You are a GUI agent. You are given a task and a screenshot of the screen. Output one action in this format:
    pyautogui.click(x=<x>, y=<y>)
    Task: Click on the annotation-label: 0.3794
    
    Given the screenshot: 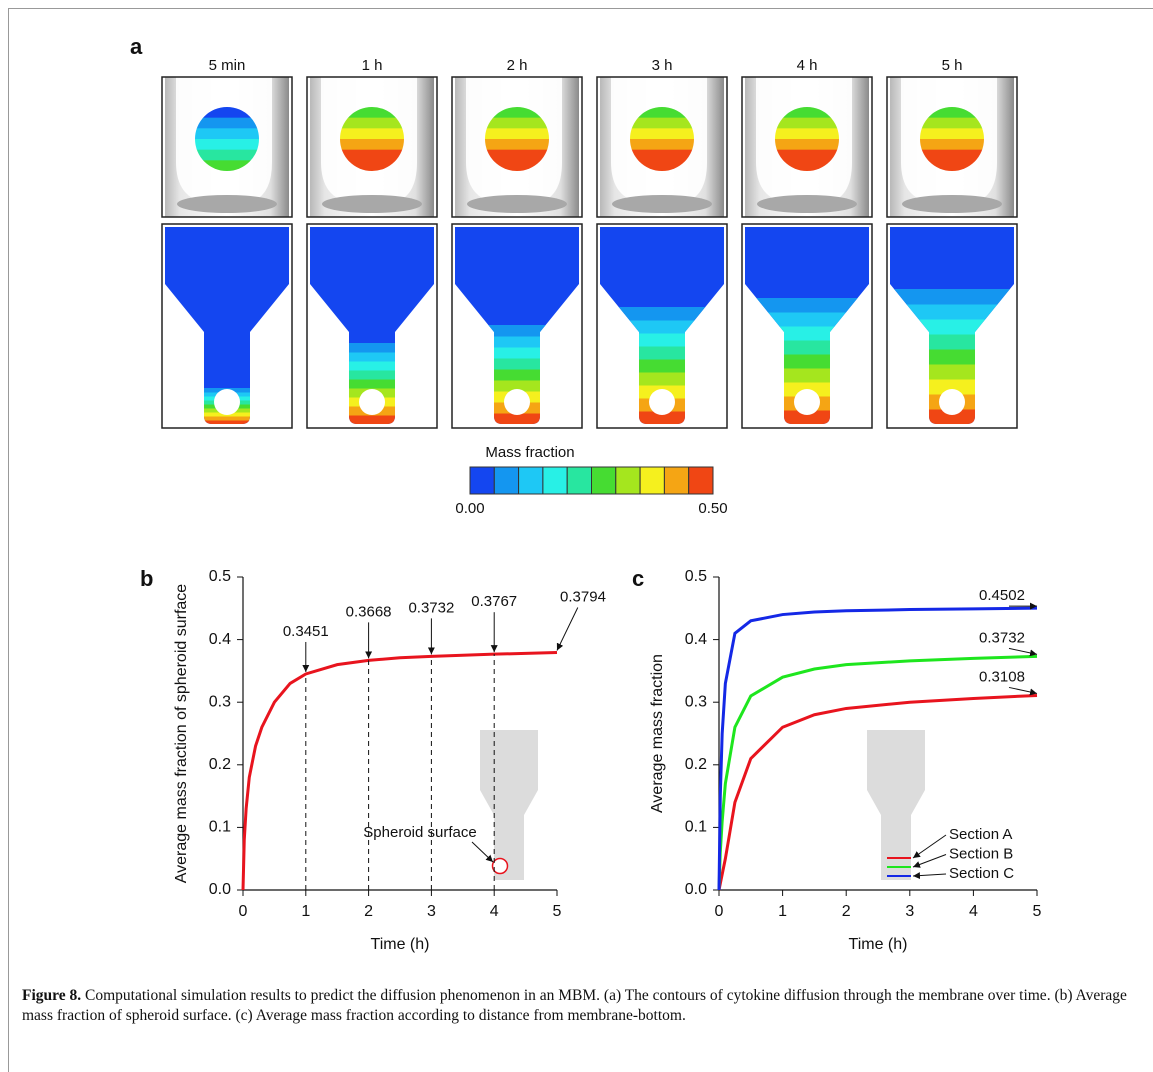 What is the action you would take?
    pyautogui.click(x=583, y=596)
    